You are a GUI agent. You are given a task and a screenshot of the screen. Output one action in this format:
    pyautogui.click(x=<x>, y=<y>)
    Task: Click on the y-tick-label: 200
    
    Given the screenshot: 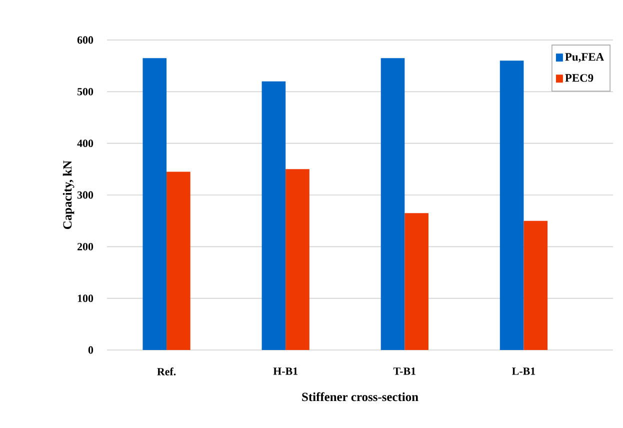 What is the action you would take?
    pyautogui.click(x=85, y=246)
    